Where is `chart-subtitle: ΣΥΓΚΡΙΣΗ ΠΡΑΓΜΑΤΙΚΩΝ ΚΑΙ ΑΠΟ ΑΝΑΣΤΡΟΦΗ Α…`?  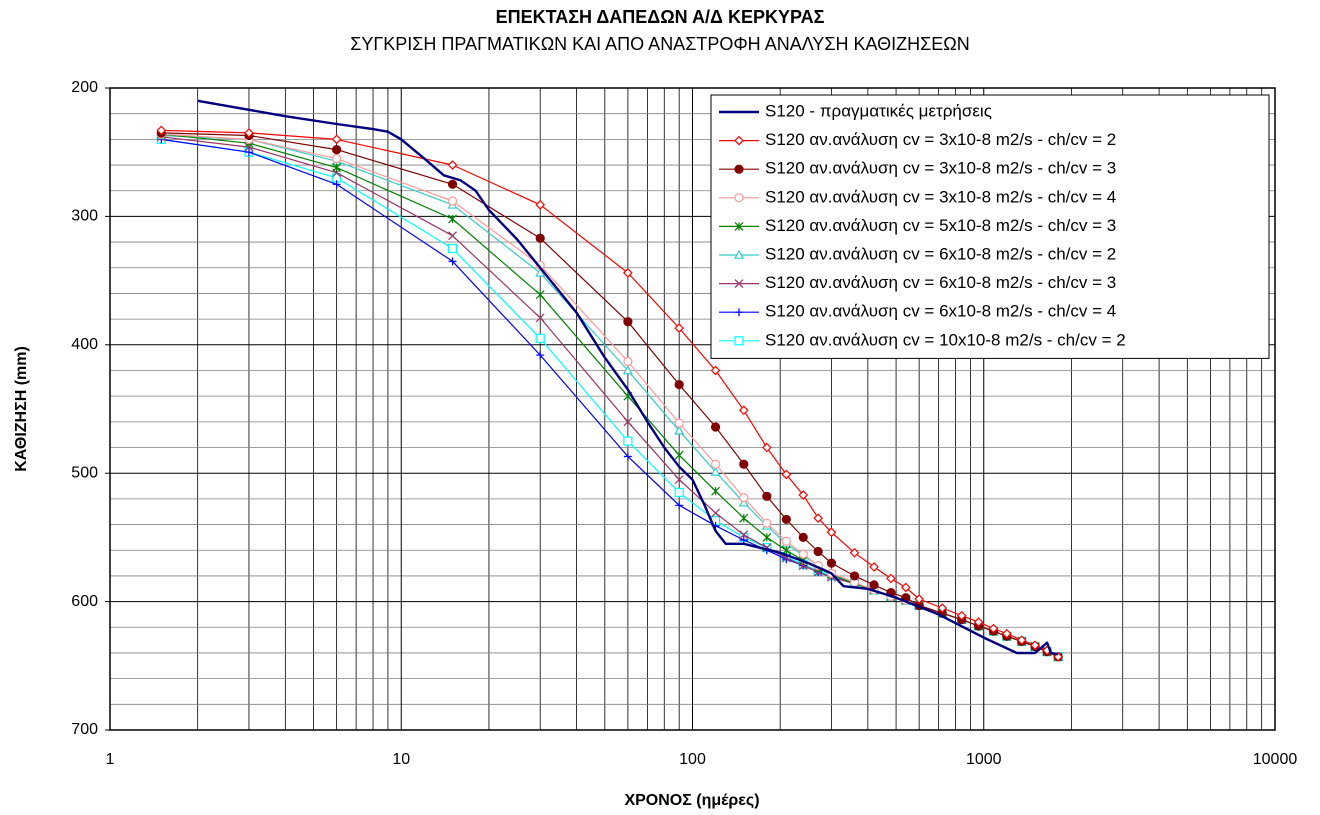
chart-subtitle: ΣΥΓΚΡΙΣΗ ΠΡΑΓΜΑΤΙΚΩΝ ΚΑΙ ΑΠΟ ΑΝΑΣΤΡΟΦΗ Α… is located at coordinates (660, 44).